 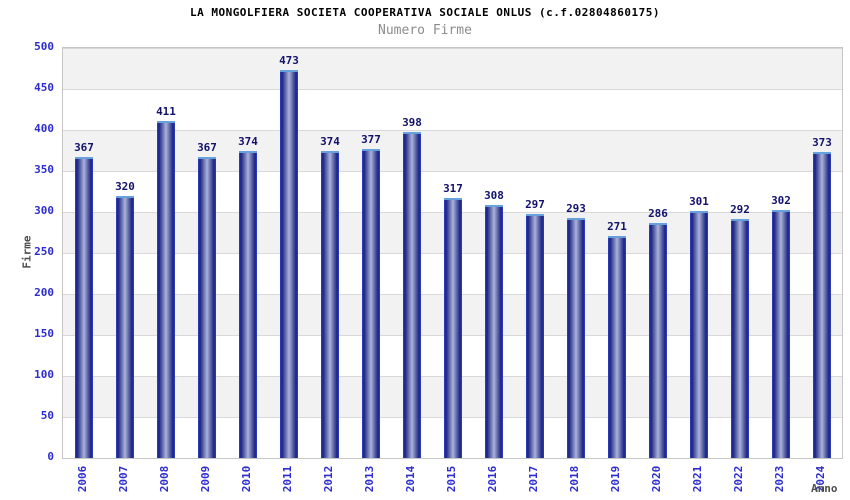 What do you see at coordinates (44, 46) in the screenshot?
I see `y-tick-label: 500` at bounding box center [44, 46].